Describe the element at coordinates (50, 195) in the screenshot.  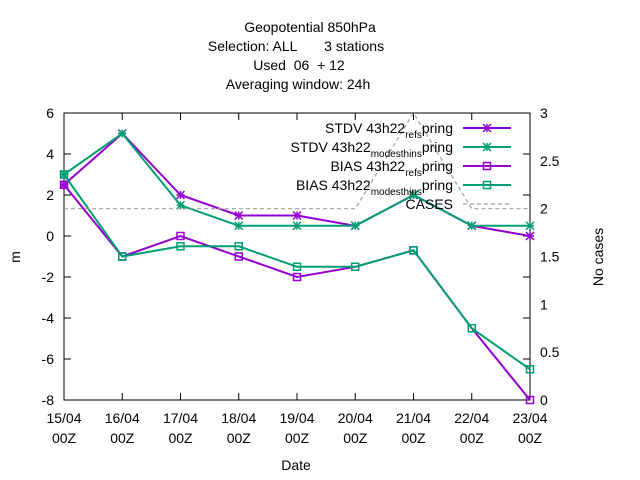
I see `y-tick-label: 2` at that location.